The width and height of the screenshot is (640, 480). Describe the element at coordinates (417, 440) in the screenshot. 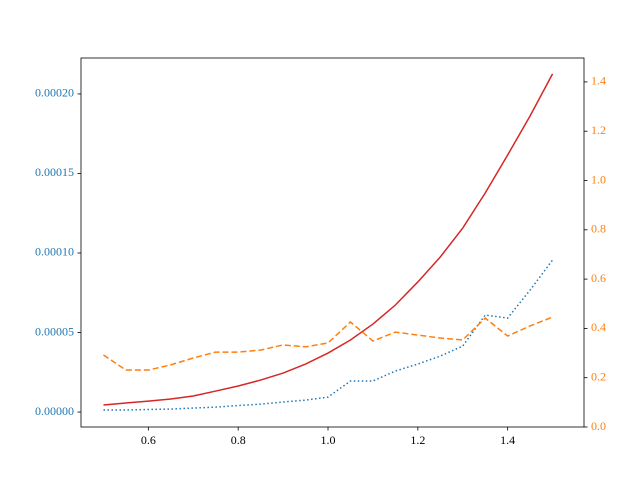

I see `x-tick-label: 1.2` at that location.